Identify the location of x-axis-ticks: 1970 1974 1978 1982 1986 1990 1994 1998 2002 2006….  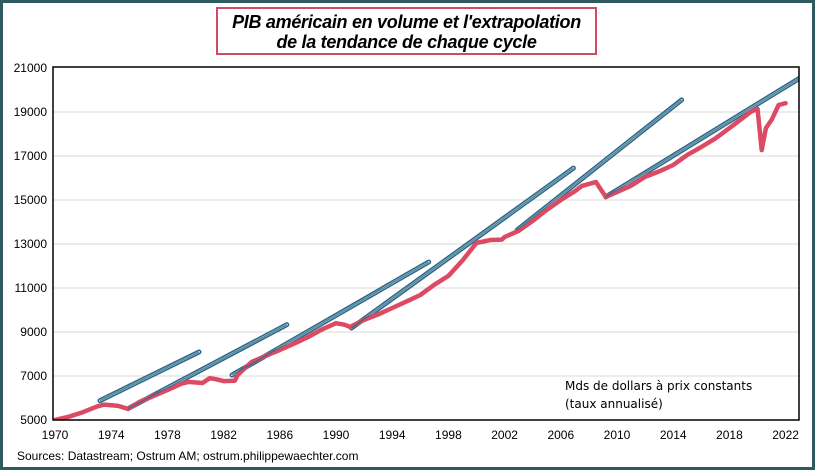
(421, 435).